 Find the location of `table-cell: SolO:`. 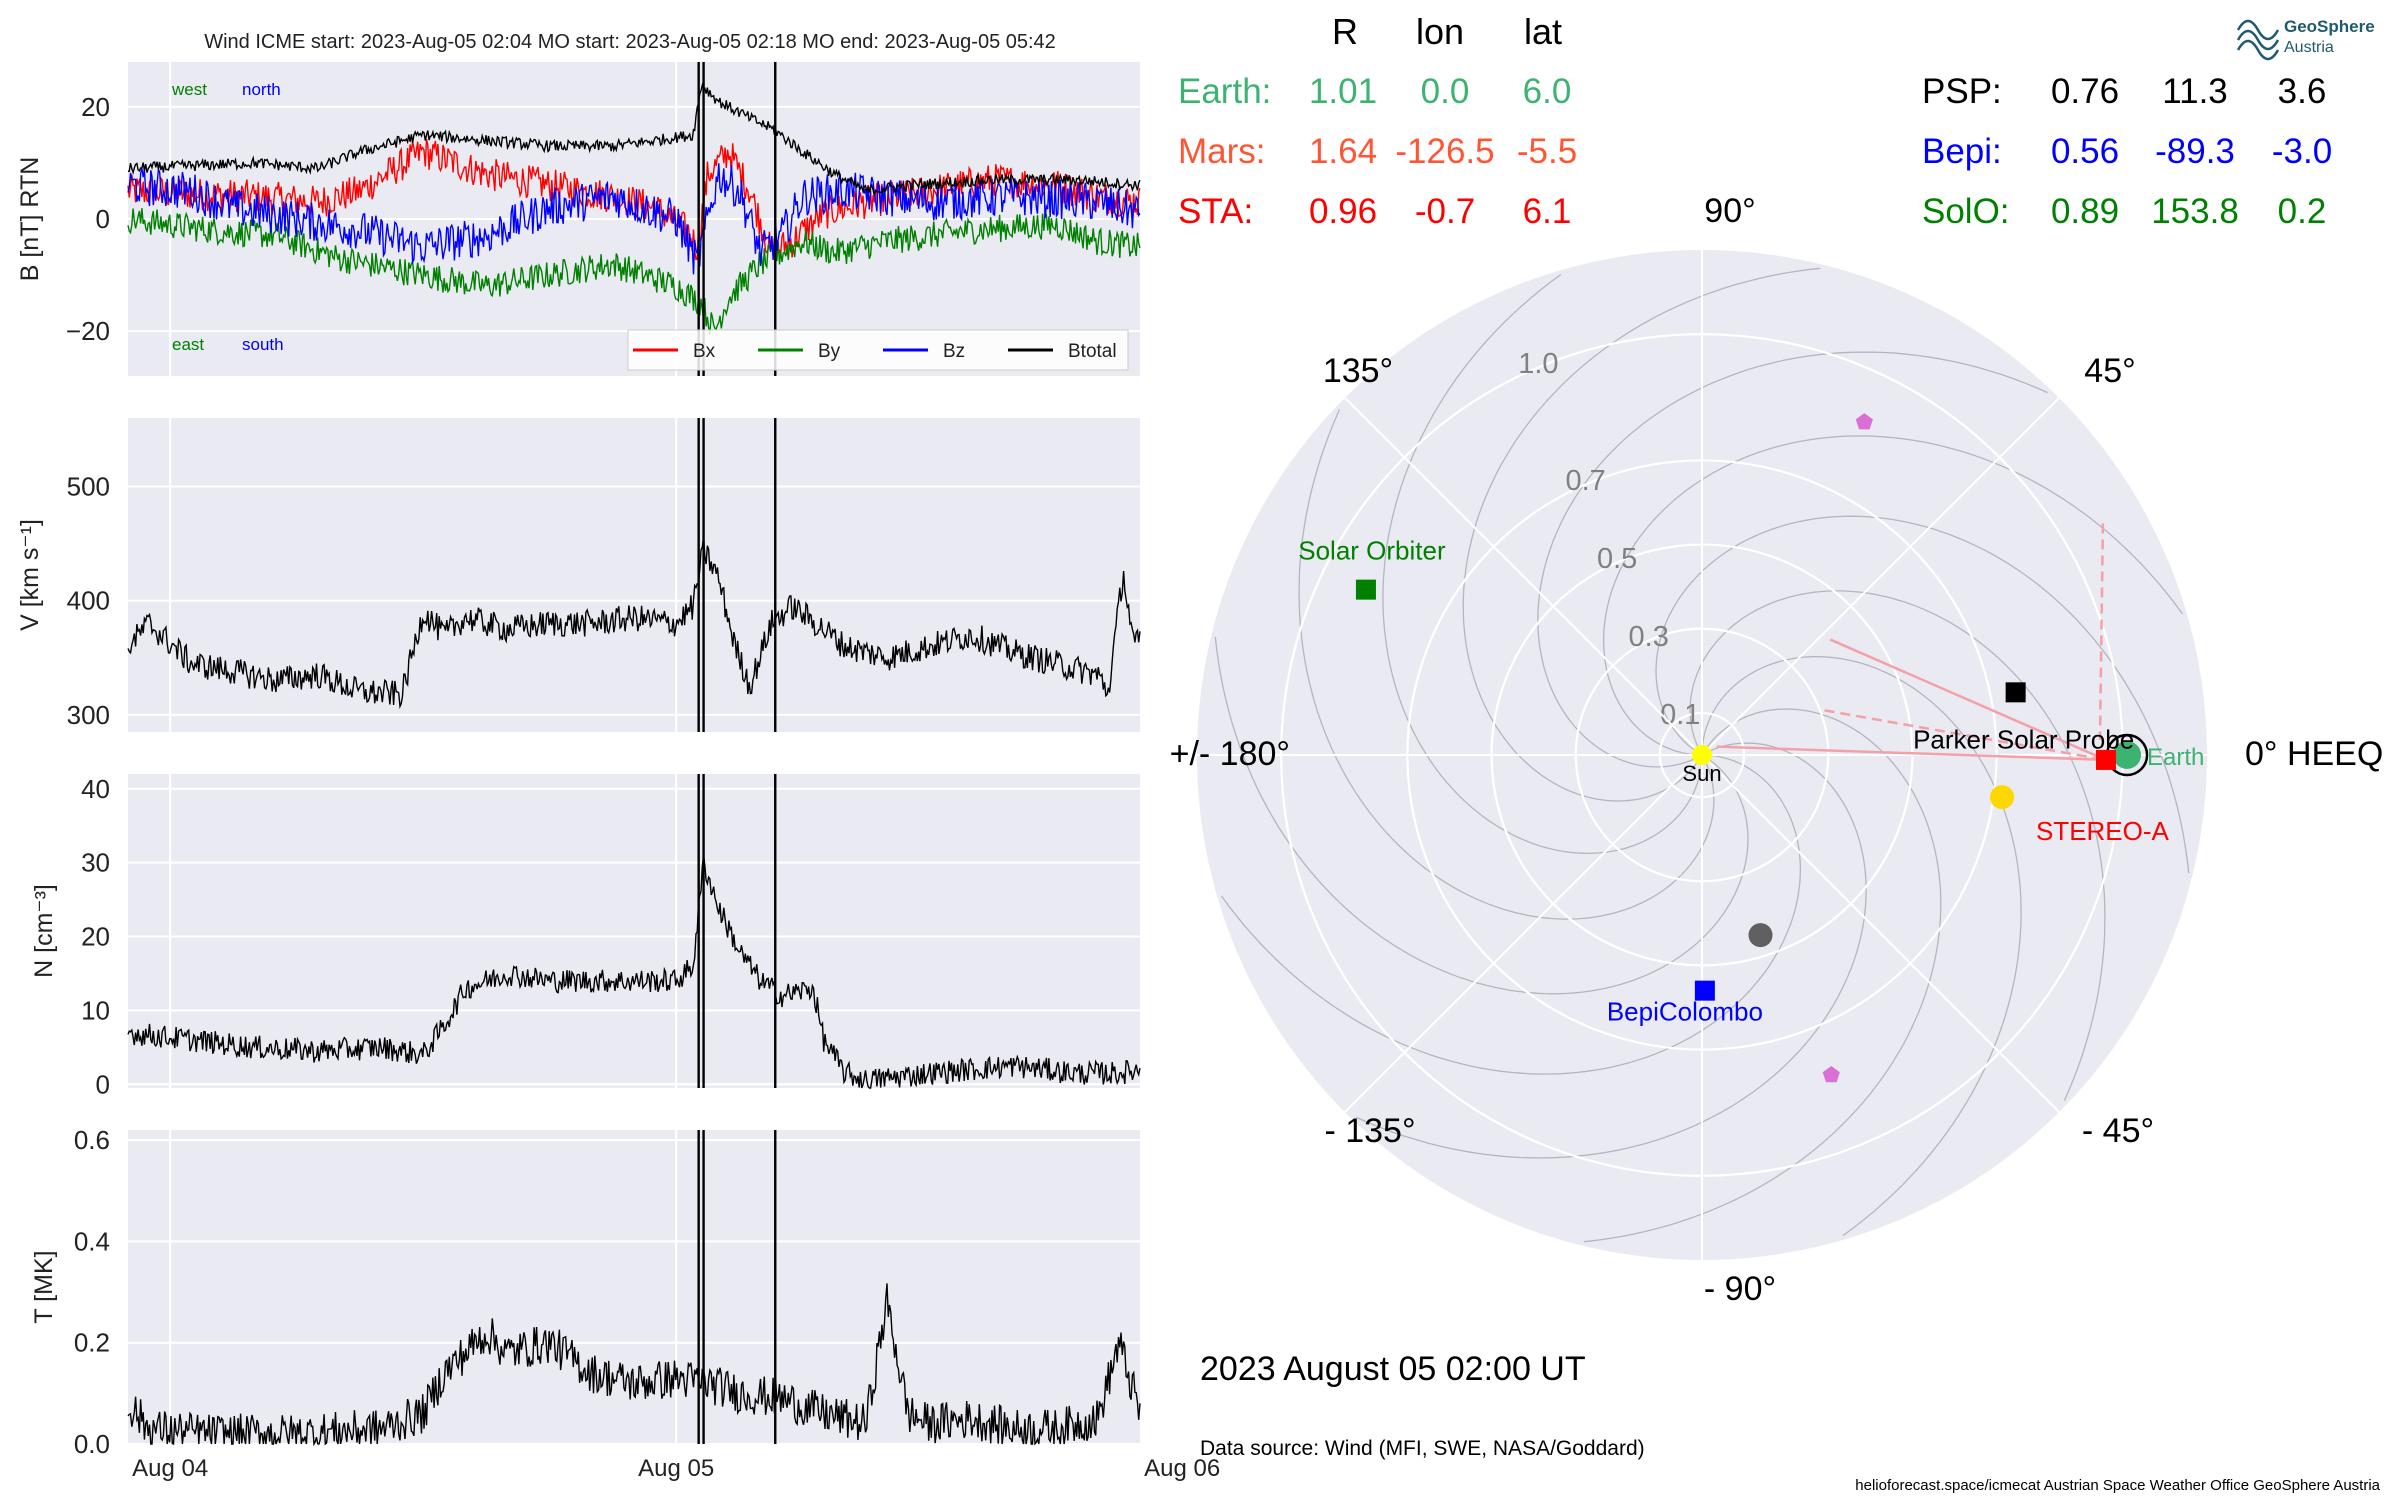

table-cell: SolO: is located at coordinates (1966, 211).